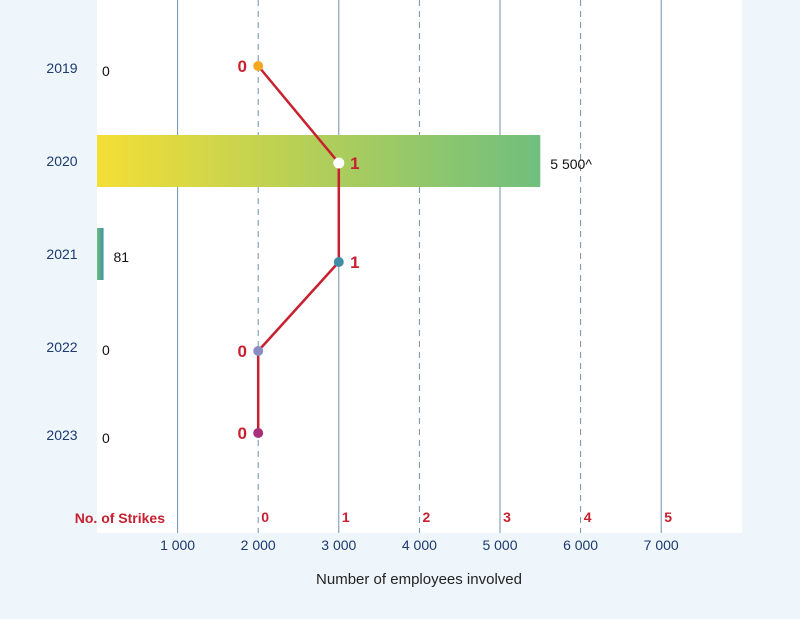  Describe the element at coordinates (258, 545) in the screenshot. I see `x-tick-label: 2 000` at that location.